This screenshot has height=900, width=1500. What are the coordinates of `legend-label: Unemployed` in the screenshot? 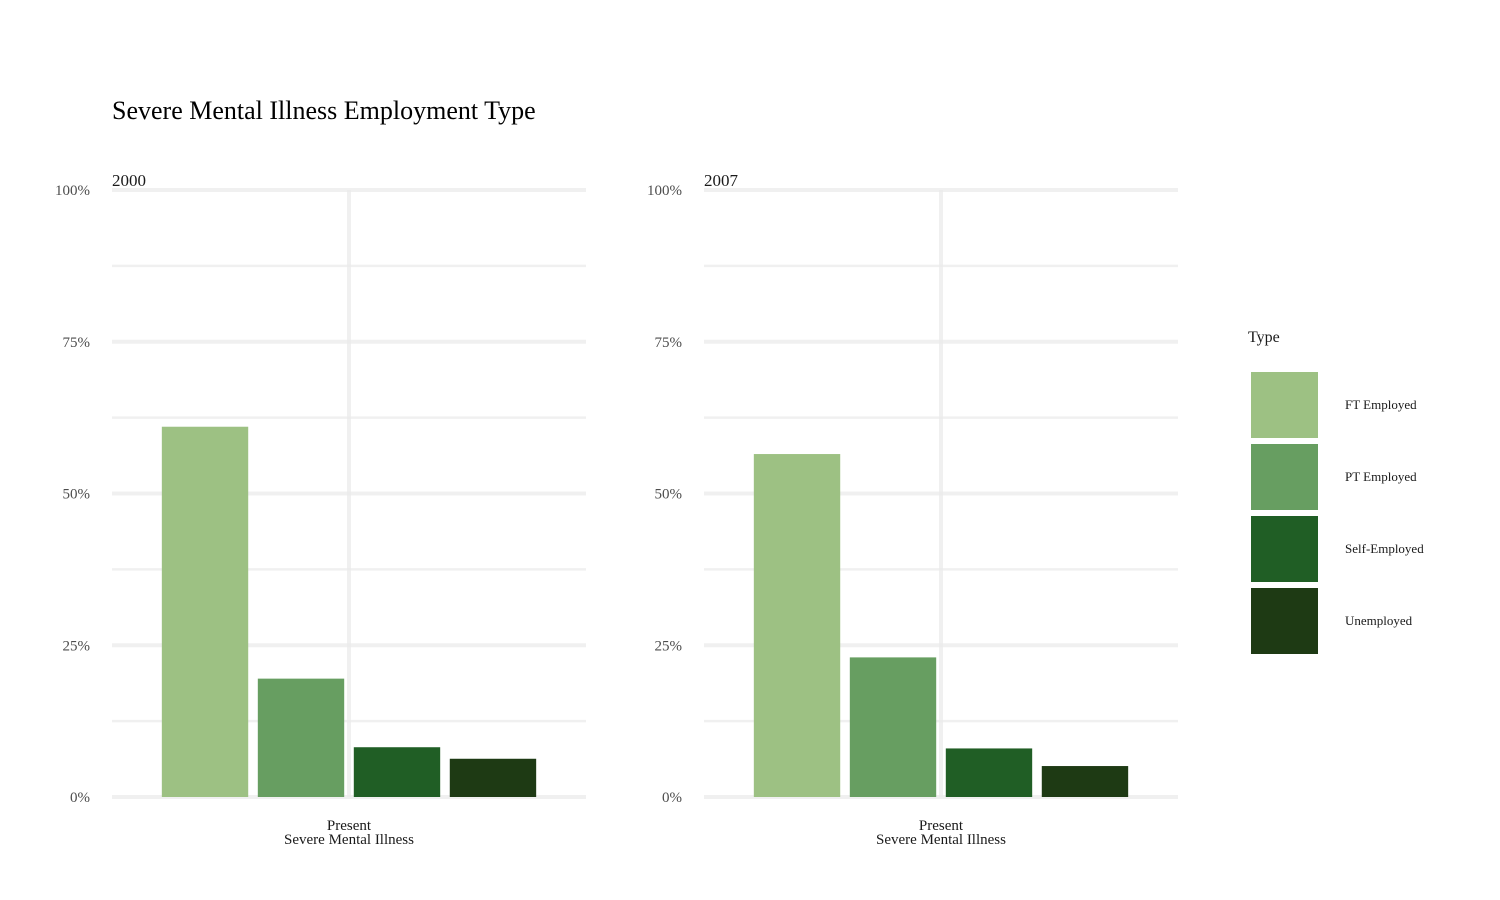 It's located at (1379, 620).